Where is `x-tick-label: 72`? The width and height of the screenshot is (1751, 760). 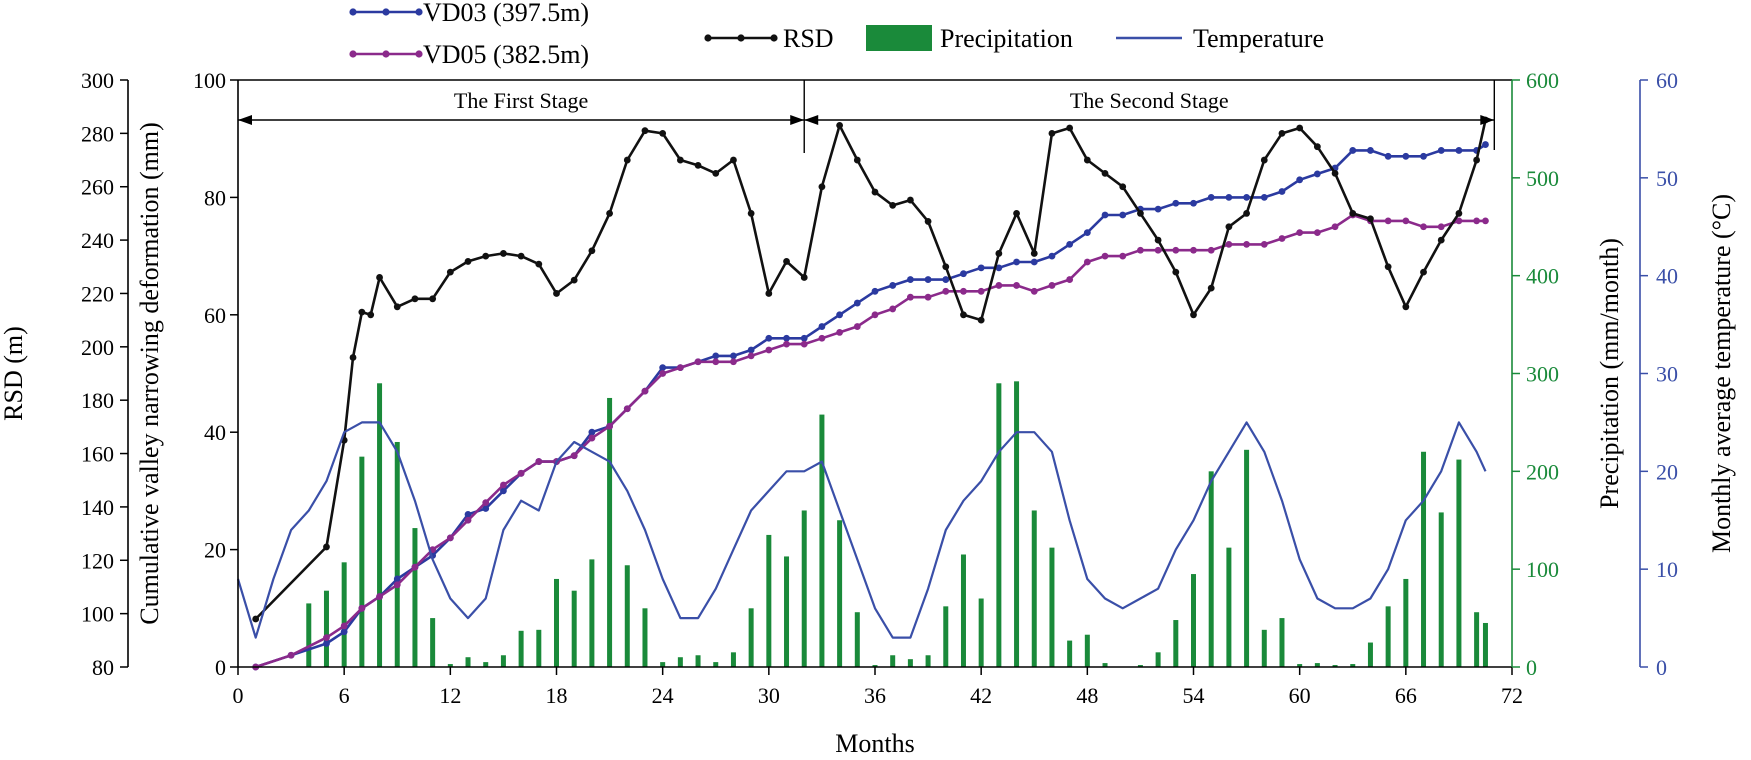
x-tick-label: 72 is located at coordinates (1512, 695).